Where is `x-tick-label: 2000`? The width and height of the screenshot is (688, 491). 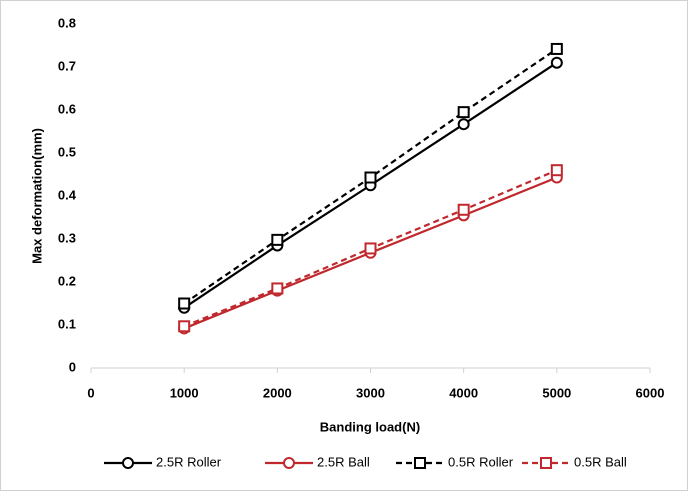
x-tick-label: 2000 is located at coordinates (277, 392).